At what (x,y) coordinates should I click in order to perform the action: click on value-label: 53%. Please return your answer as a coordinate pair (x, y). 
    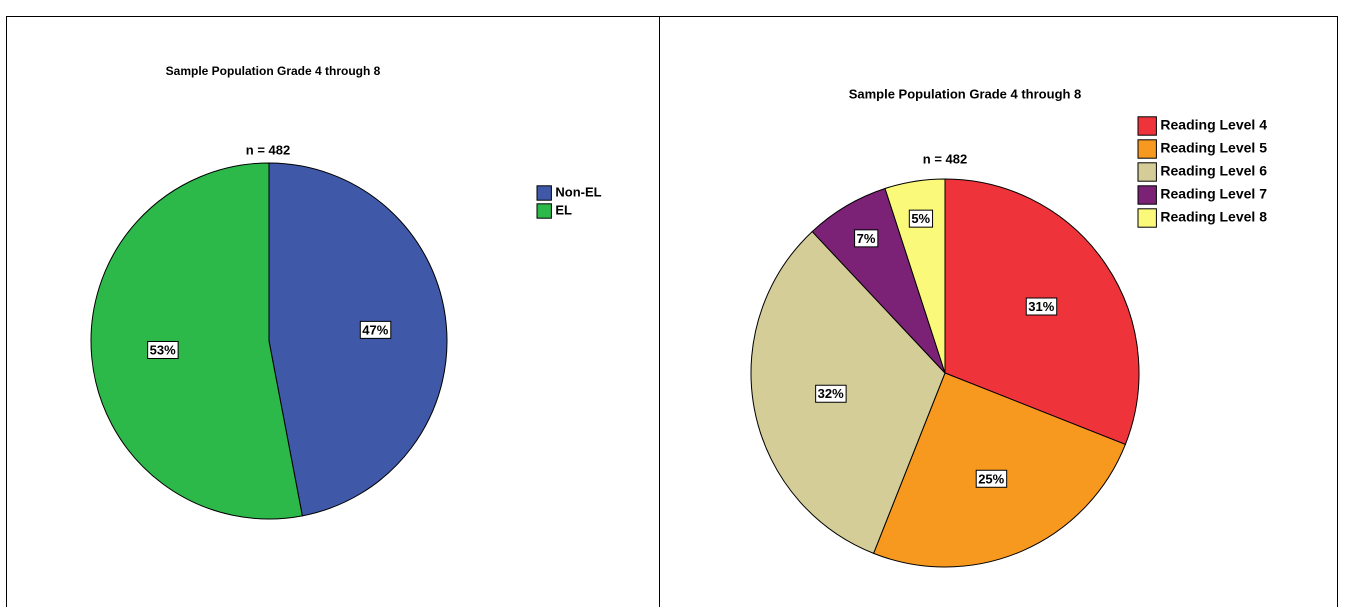
    Looking at the image, I should click on (163, 349).